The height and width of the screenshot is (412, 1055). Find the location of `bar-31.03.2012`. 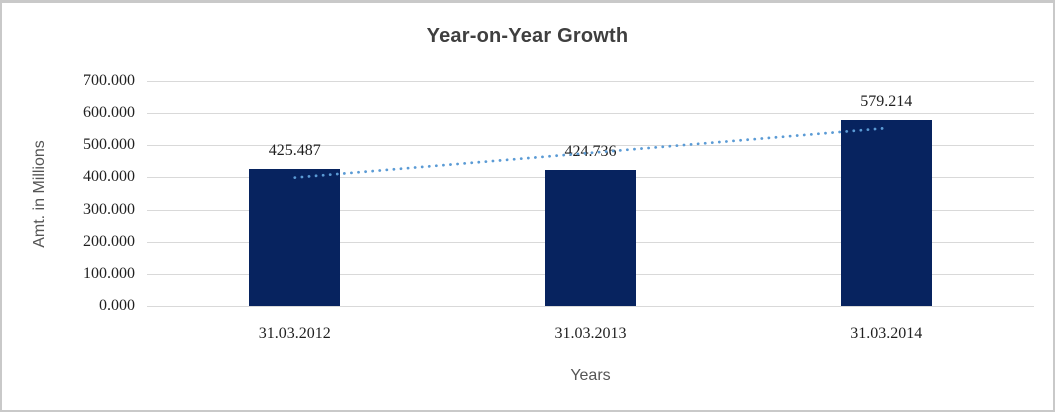

bar-31.03.2012 is located at coordinates (295, 237).